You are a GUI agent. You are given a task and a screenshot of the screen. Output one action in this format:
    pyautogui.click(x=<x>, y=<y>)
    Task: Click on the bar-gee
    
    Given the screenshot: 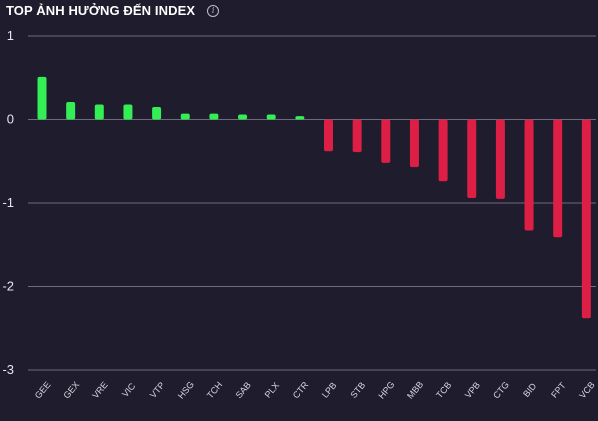 What is the action you would take?
    pyautogui.click(x=42, y=98)
    